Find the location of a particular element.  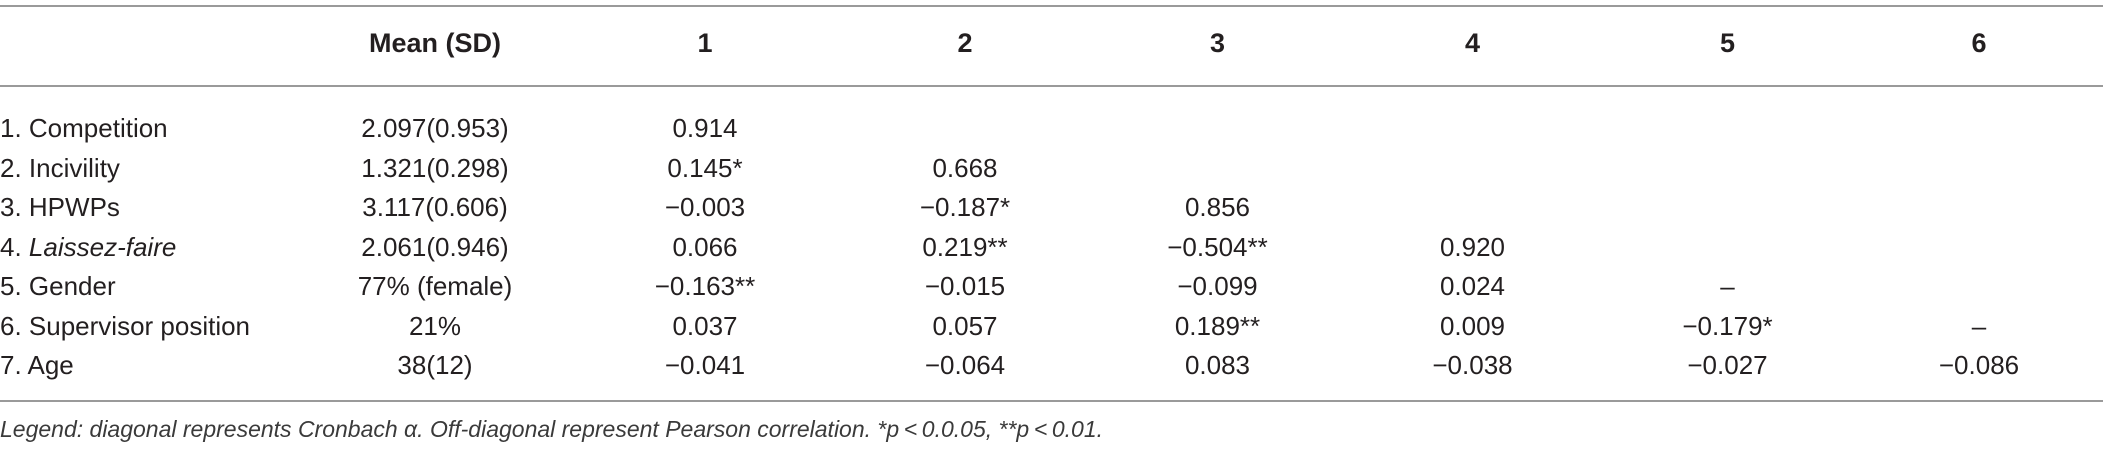

table-row: 1. Competition 2.097(0.953) 0.914 is located at coordinates (1051, 129).